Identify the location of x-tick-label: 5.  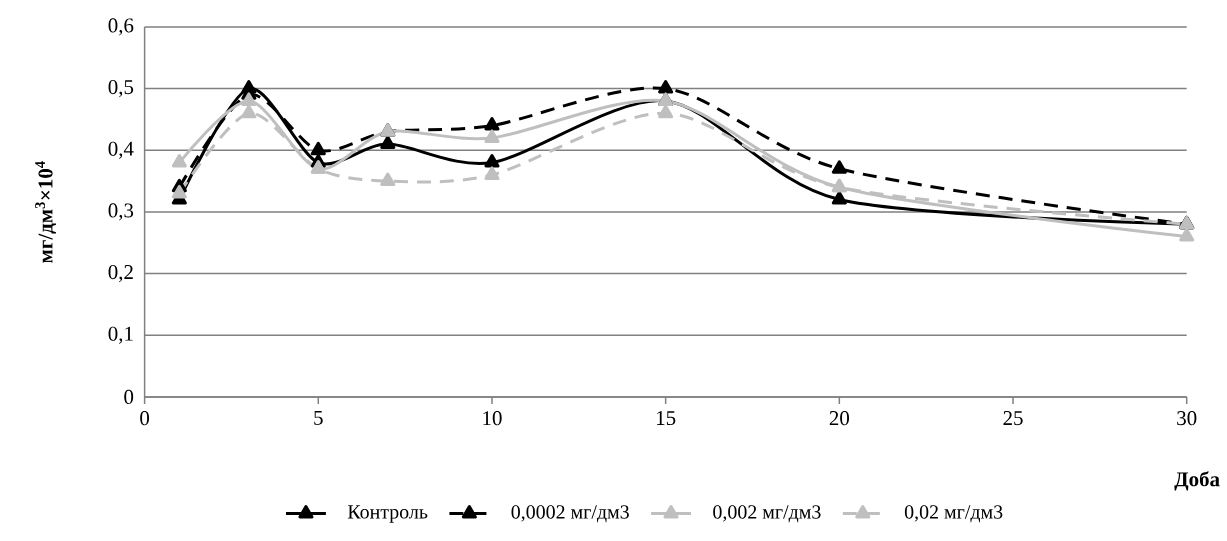
(318, 418).